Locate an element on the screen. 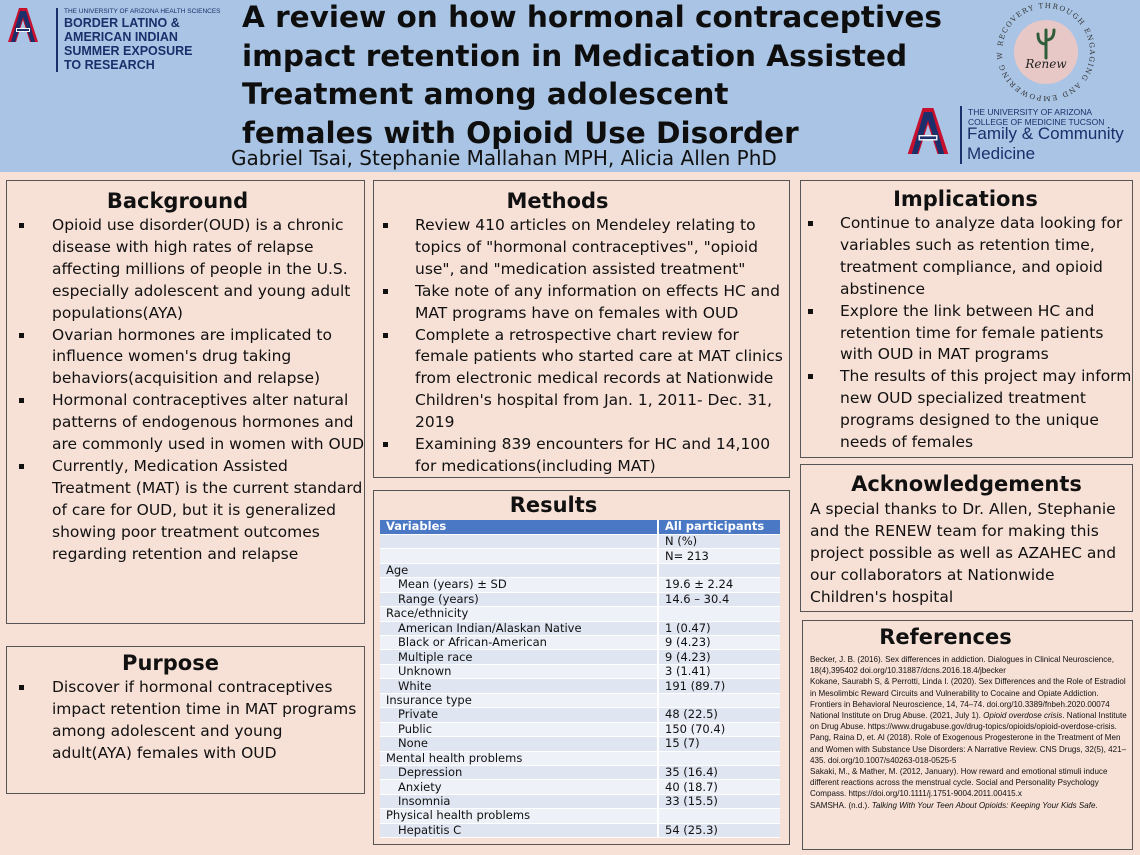 This screenshot has width=1140, height=855. table-row: Multiple race 9 (4.23) is located at coordinates (580, 657).